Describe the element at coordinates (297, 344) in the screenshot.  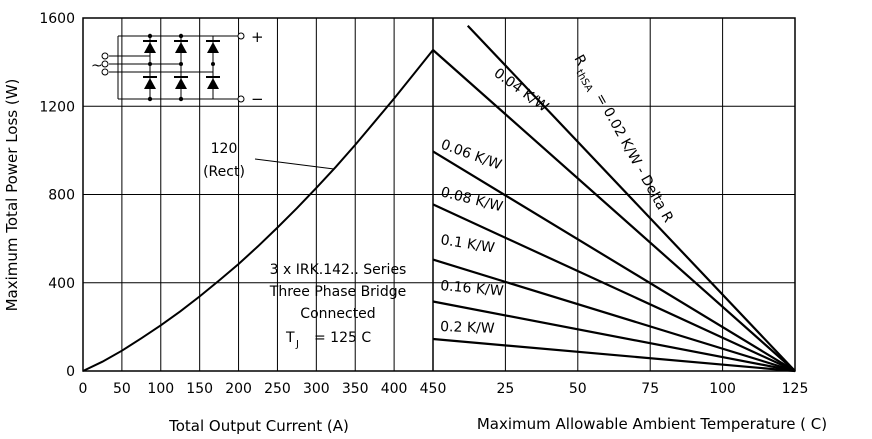
I see `tj-subscript: J` at that location.